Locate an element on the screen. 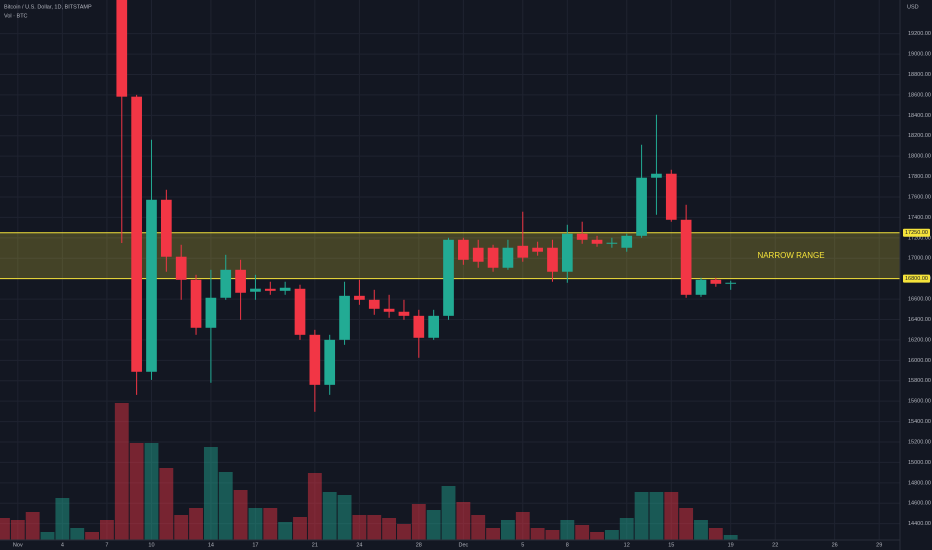 Image resolution: width=932 pixels, height=550 pixels. y-tick-label: 15800.00 is located at coordinates (919, 381).